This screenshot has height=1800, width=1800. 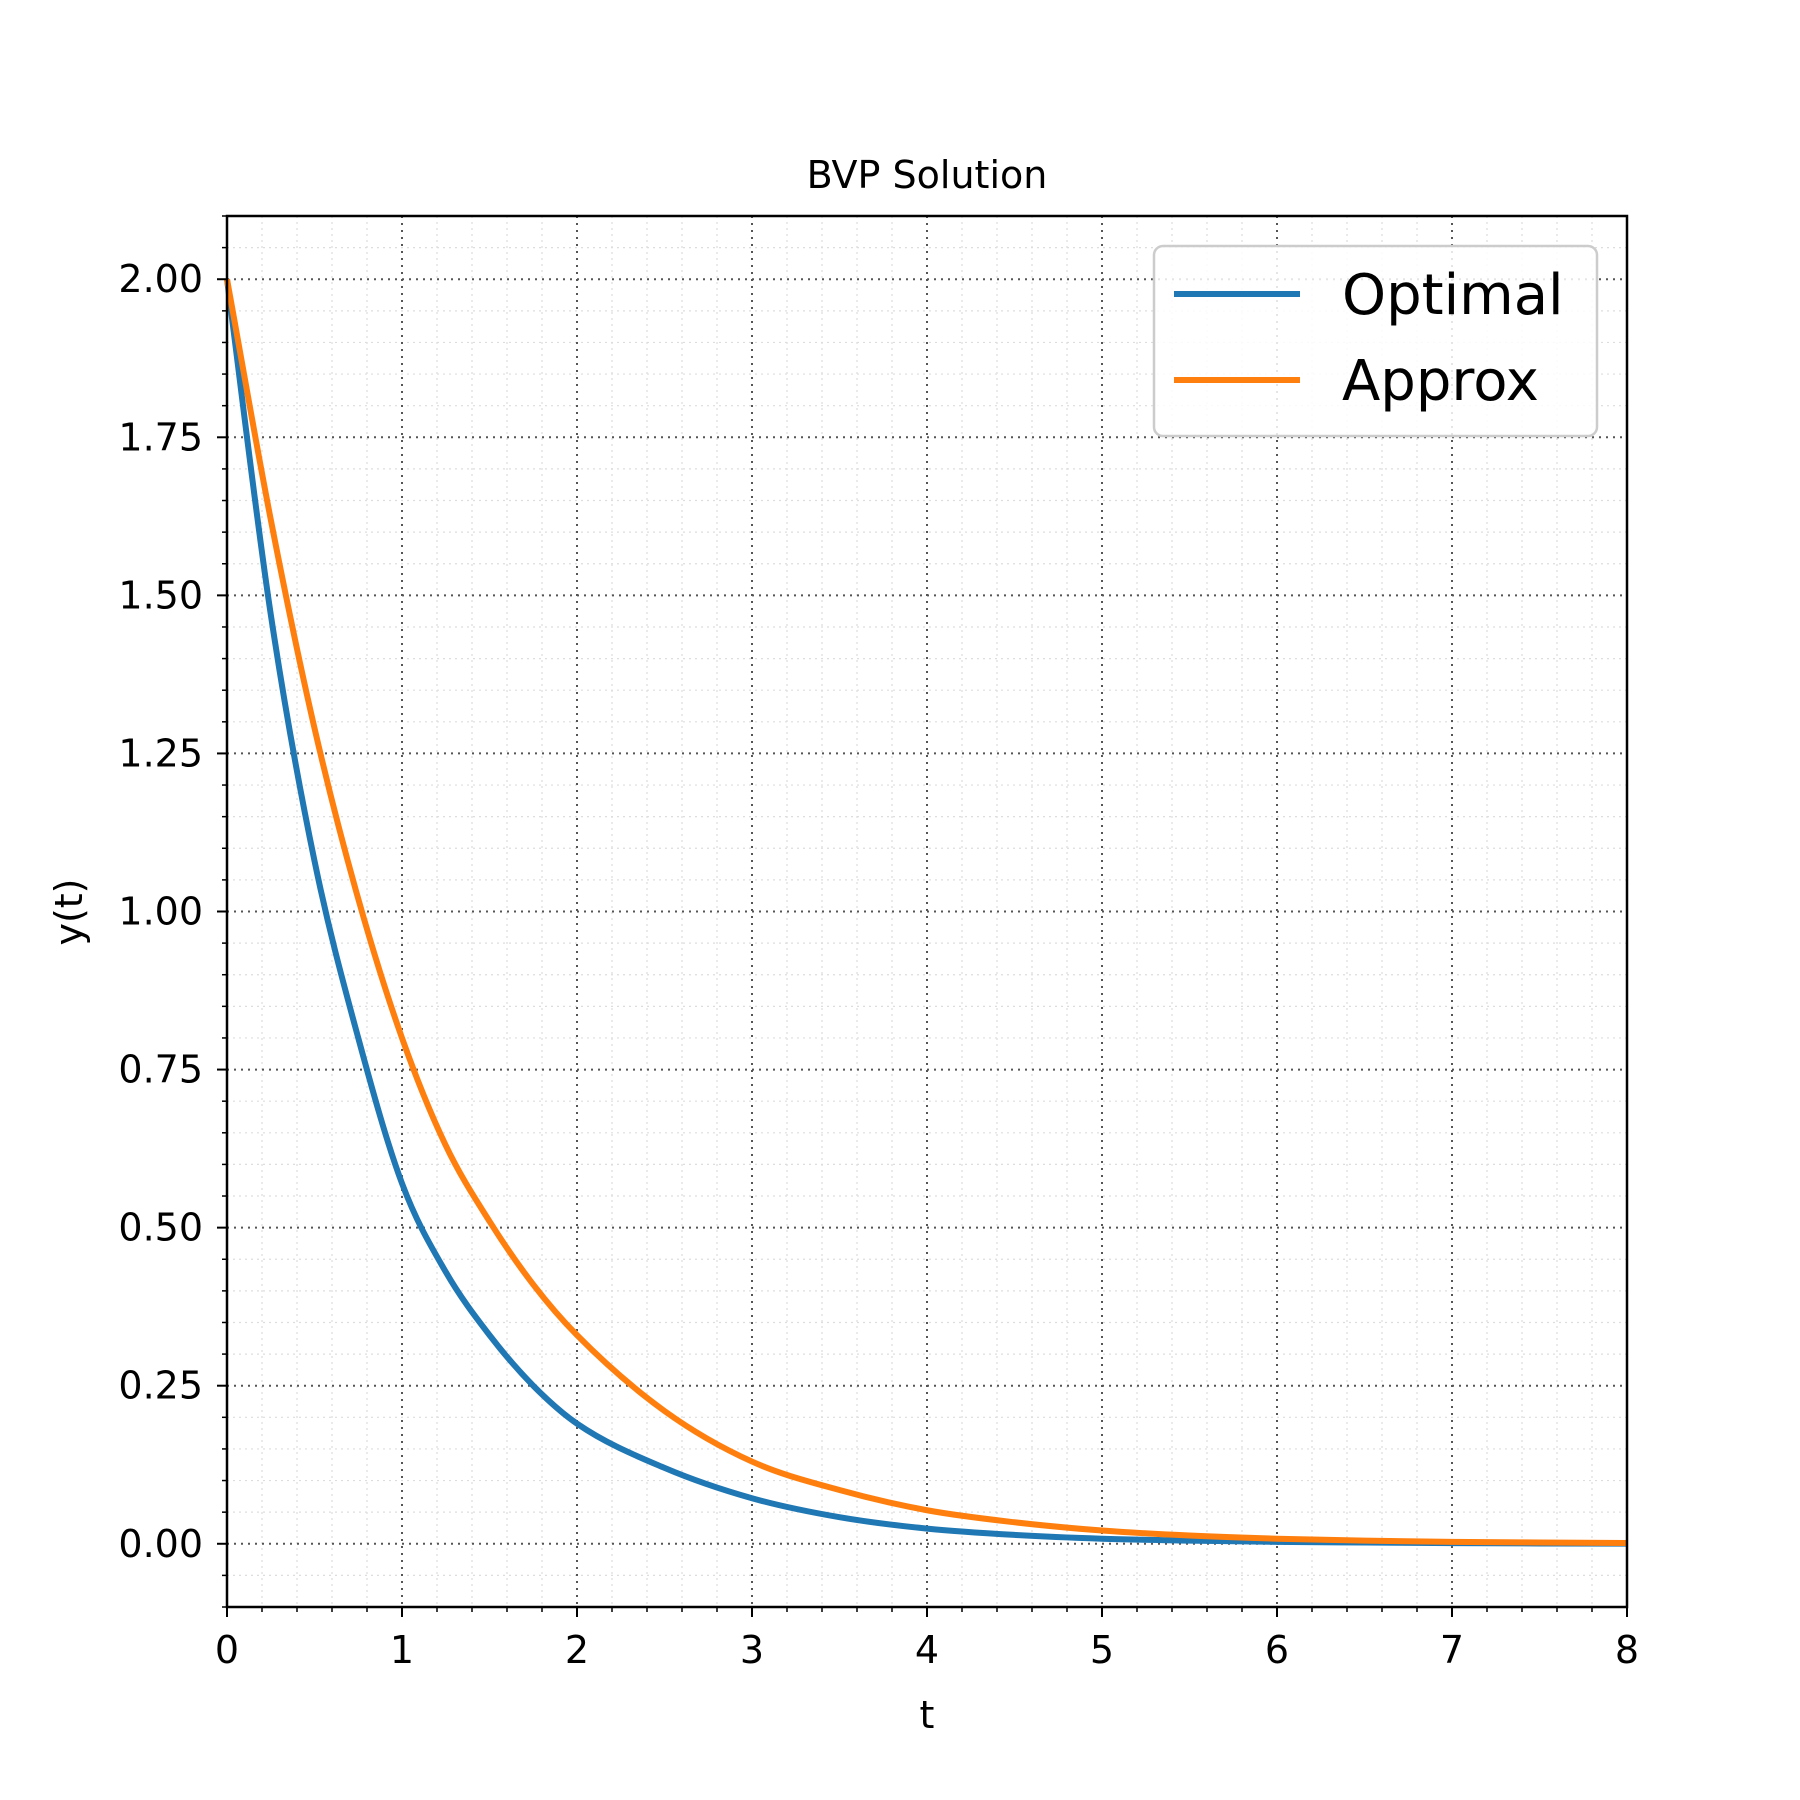 What do you see at coordinates (752, 1650) in the screenshot?
I see `x-tick-label: 3` at bounding box center [752, 1650].